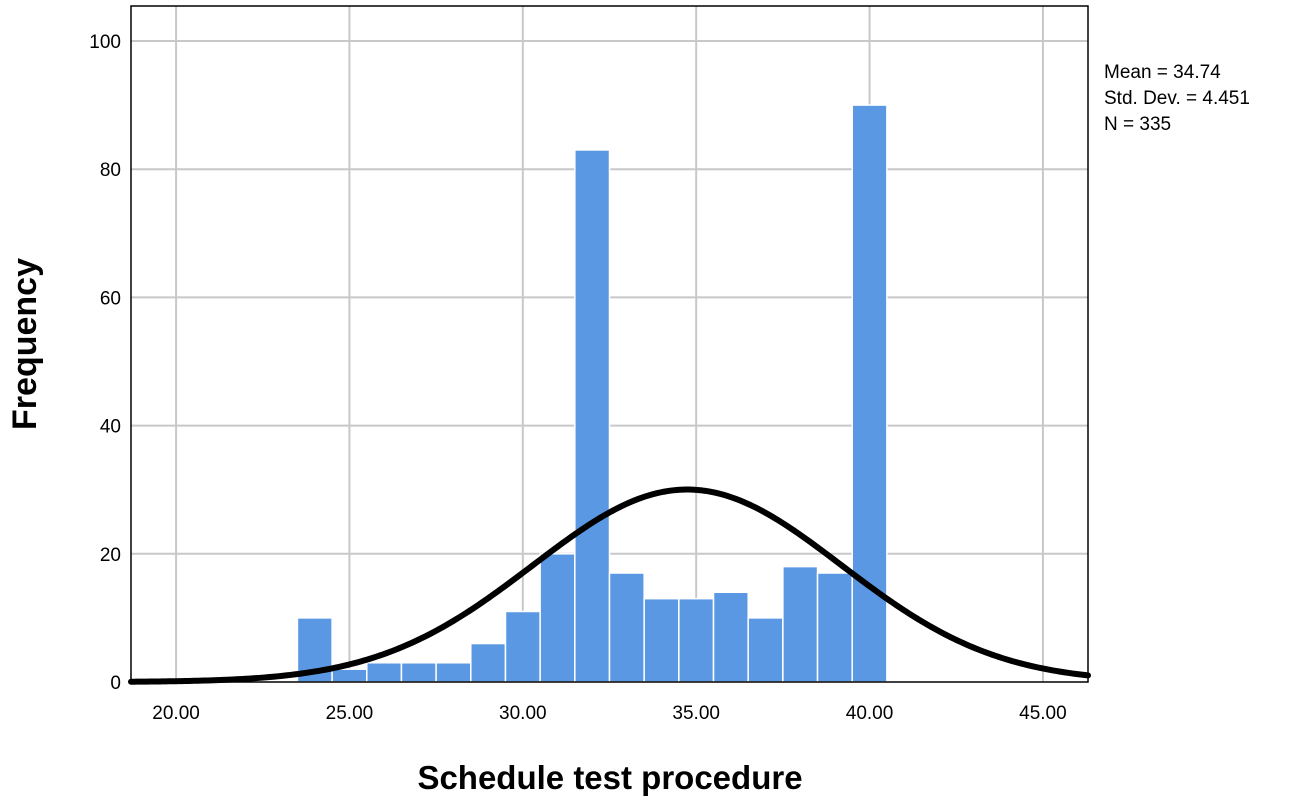 The height and width of the screenshot is (804, 1299). I want to click on stats-box: Mean = 34.74 Std. Dev. = 4.451 N = 335, so click(1177, 98).